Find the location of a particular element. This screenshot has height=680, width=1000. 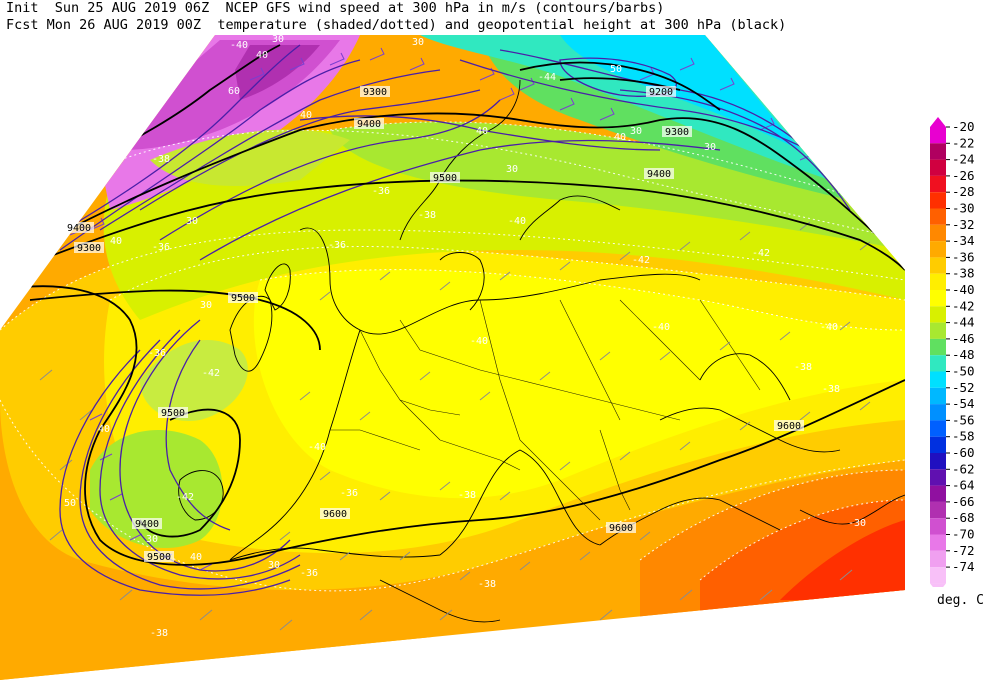

temp-label: -34 is located at coordinates (431, 653).